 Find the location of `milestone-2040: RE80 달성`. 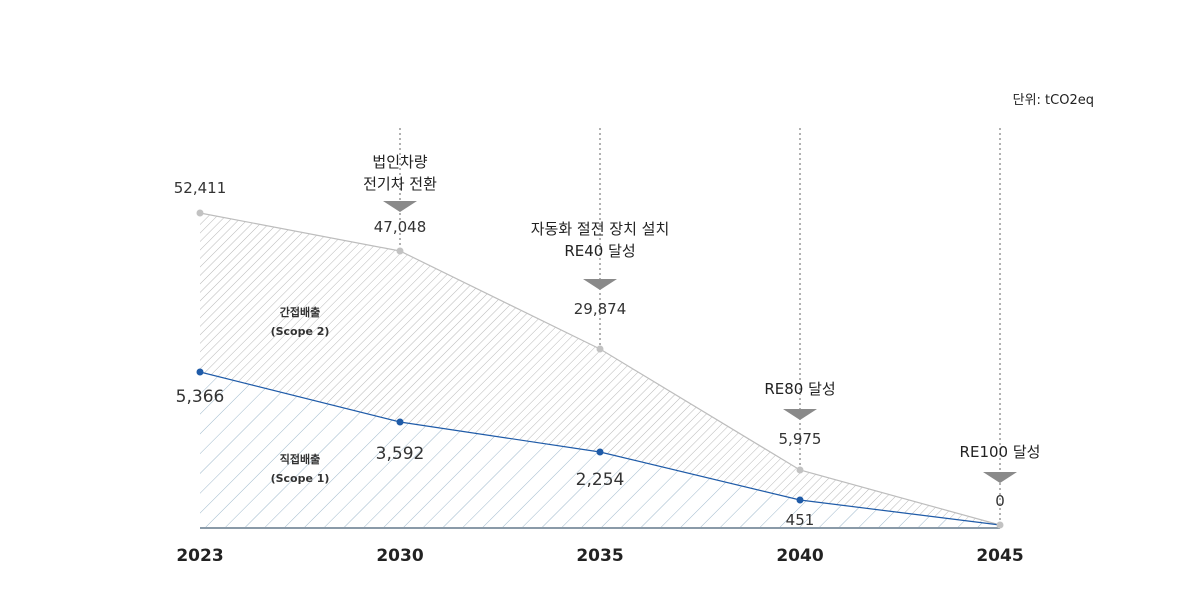

milestone-2040: RE80 달성 is located at coordinates (800, 400).